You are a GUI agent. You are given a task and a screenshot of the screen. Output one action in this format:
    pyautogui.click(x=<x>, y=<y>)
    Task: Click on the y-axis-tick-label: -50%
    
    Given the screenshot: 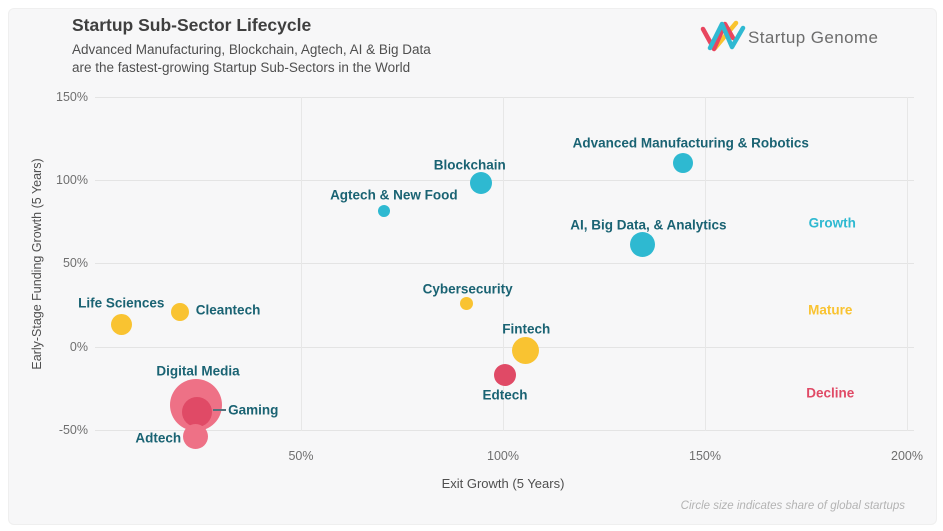 What is the action you would take?
    pyautogui.click(x=73, y=429)
    